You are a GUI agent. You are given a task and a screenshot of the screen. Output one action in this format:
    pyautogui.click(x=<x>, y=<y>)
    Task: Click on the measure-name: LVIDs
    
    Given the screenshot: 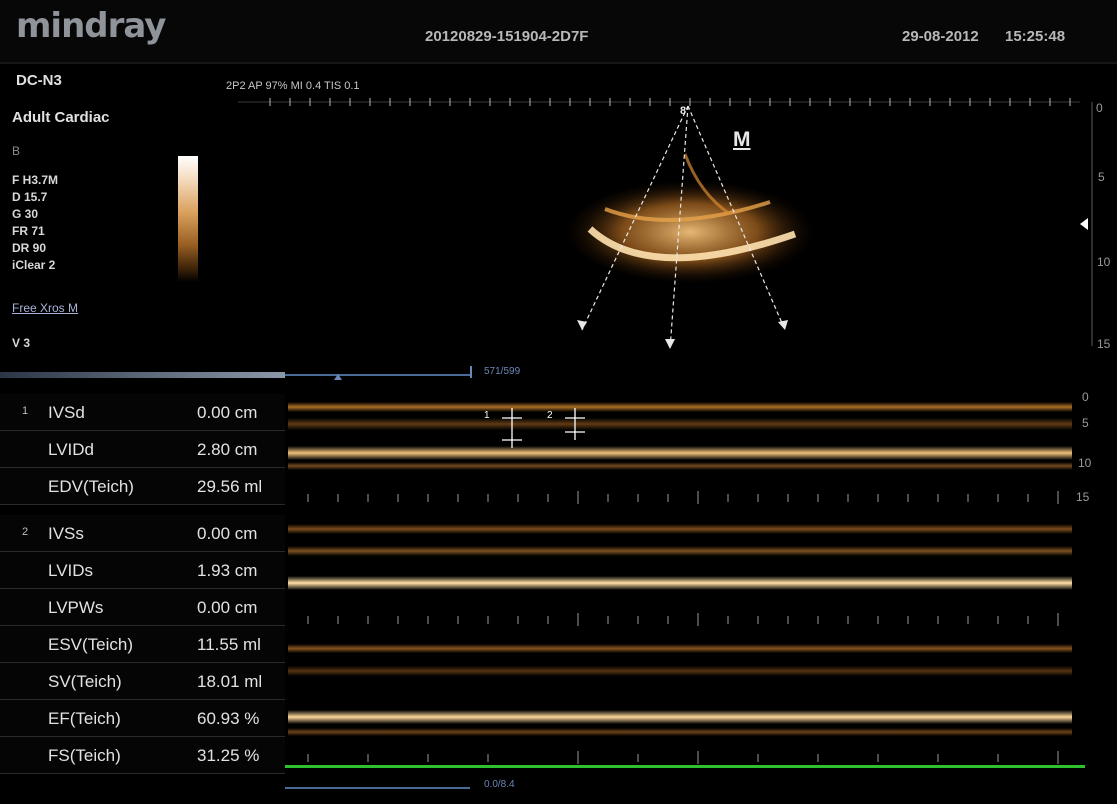 What is the action you would take?
    pyautogui.click(x=71, y=570)
    